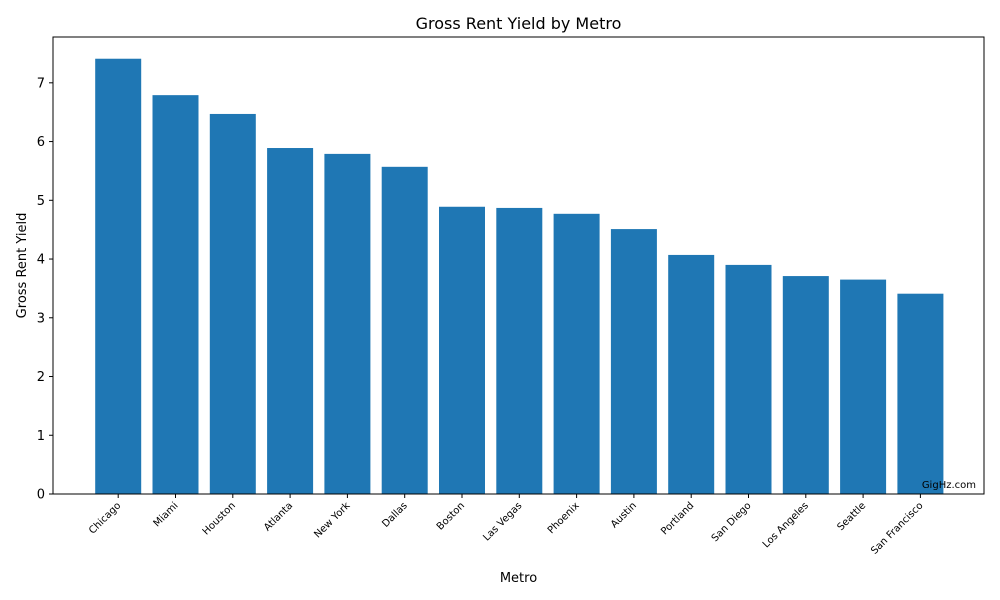 This screenshot has width=1000, height=600. Describe the element at coordinates (451, 516) in the screenshot. I see `x-tick-label: Boston` at that location.